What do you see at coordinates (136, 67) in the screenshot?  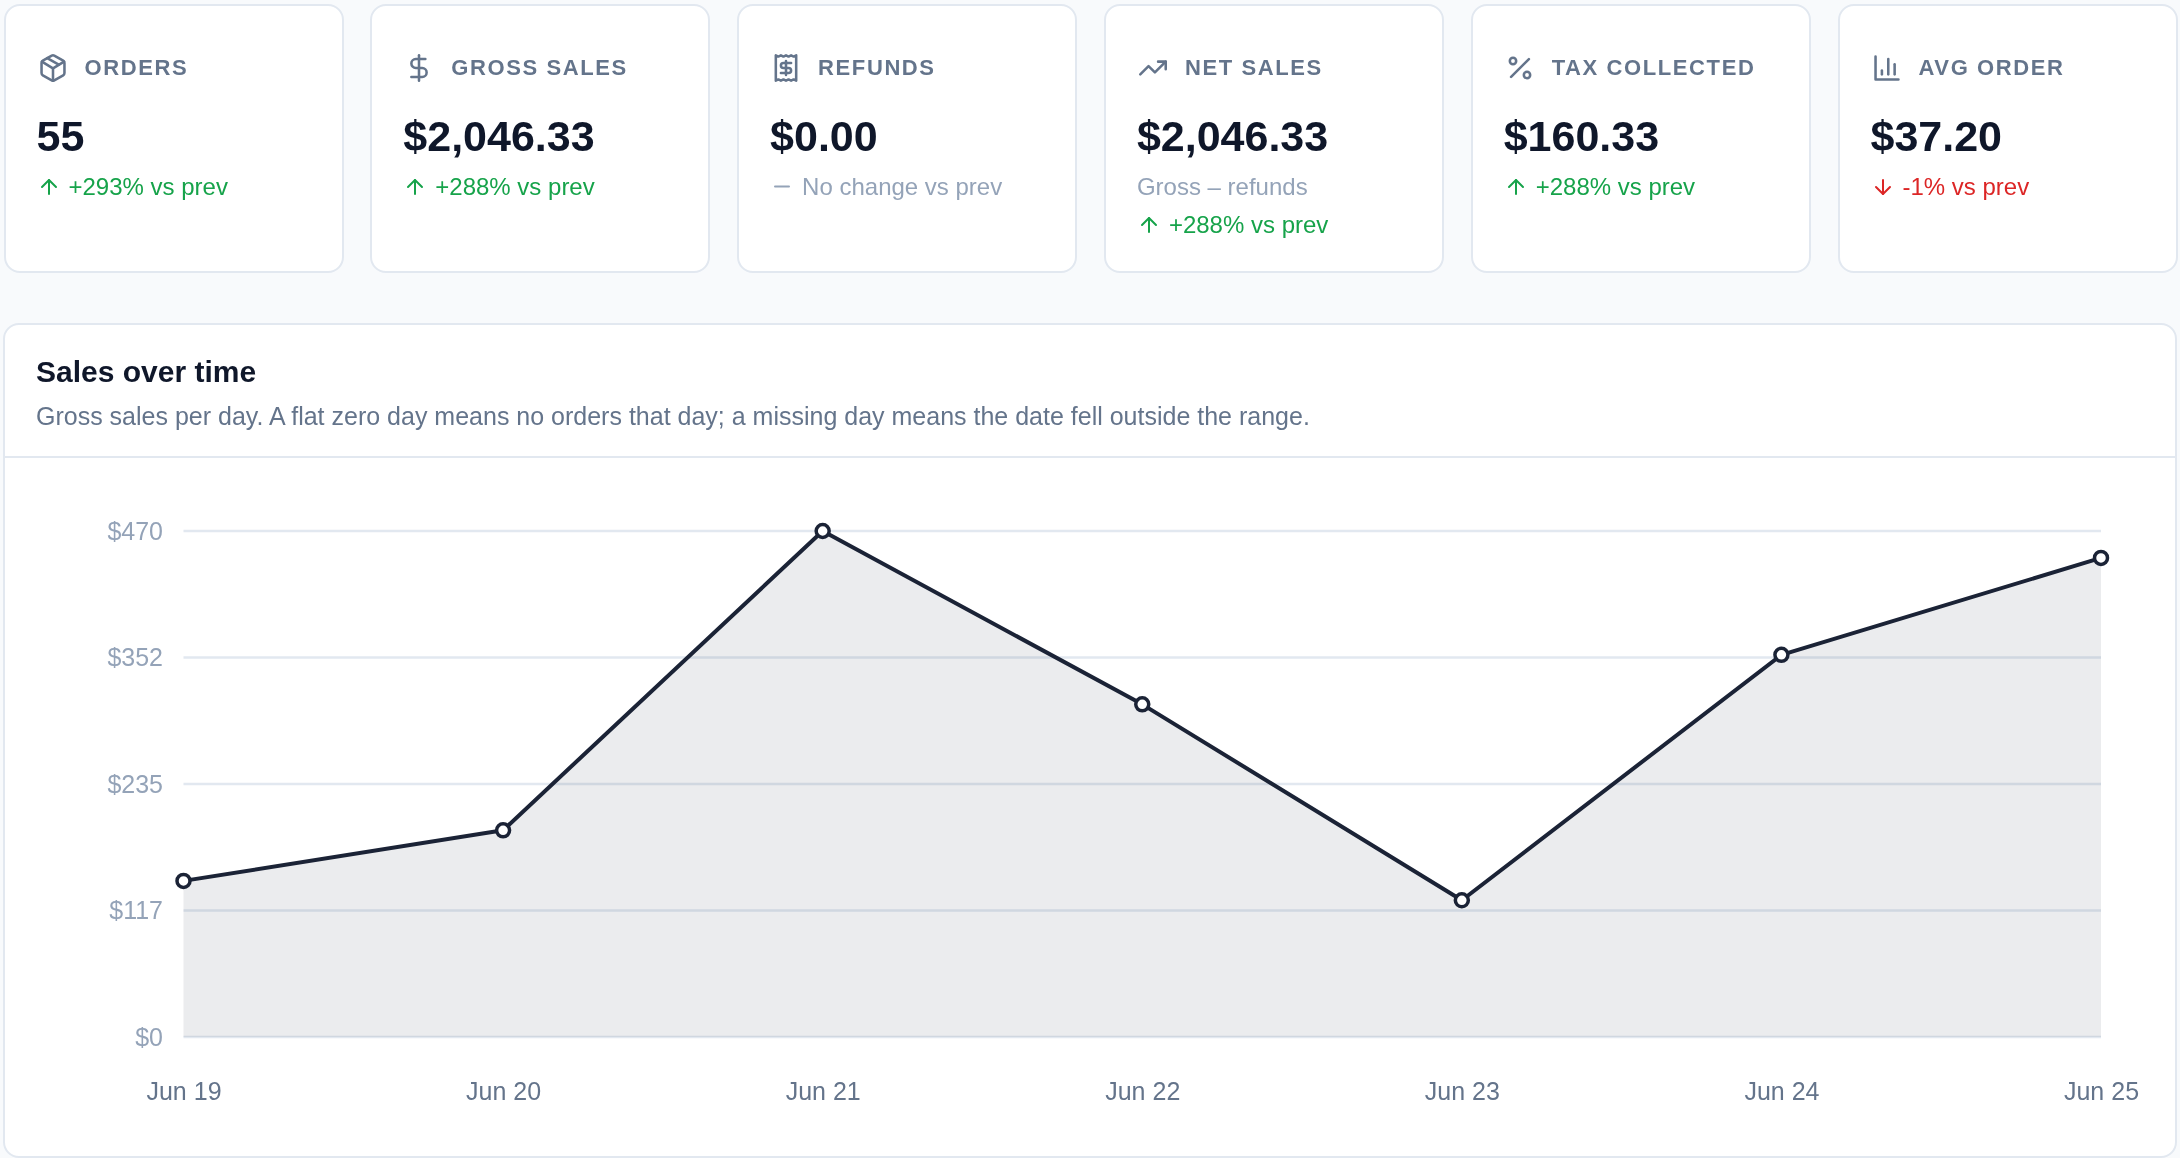 I see `text: ORDERS` at bounding box center [136, 67].